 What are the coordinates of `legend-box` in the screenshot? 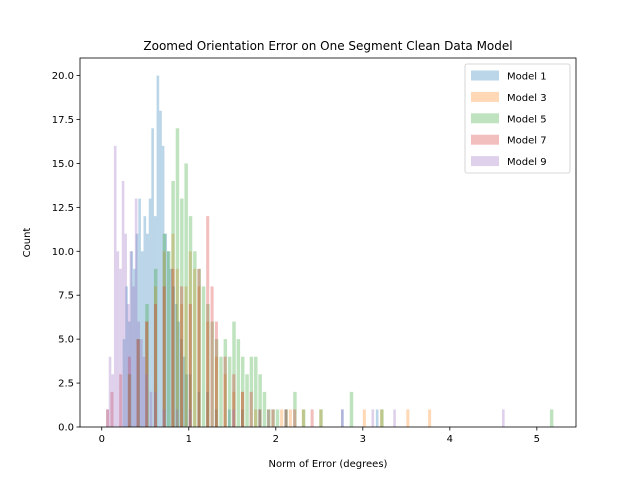 It's located at (517, 118).